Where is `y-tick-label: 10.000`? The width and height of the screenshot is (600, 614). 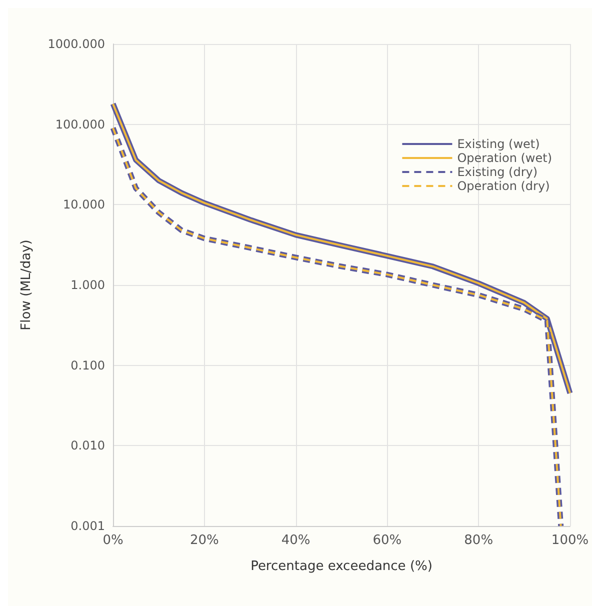 y-tick-label: 10.000 is located at coordinates (84, 205).